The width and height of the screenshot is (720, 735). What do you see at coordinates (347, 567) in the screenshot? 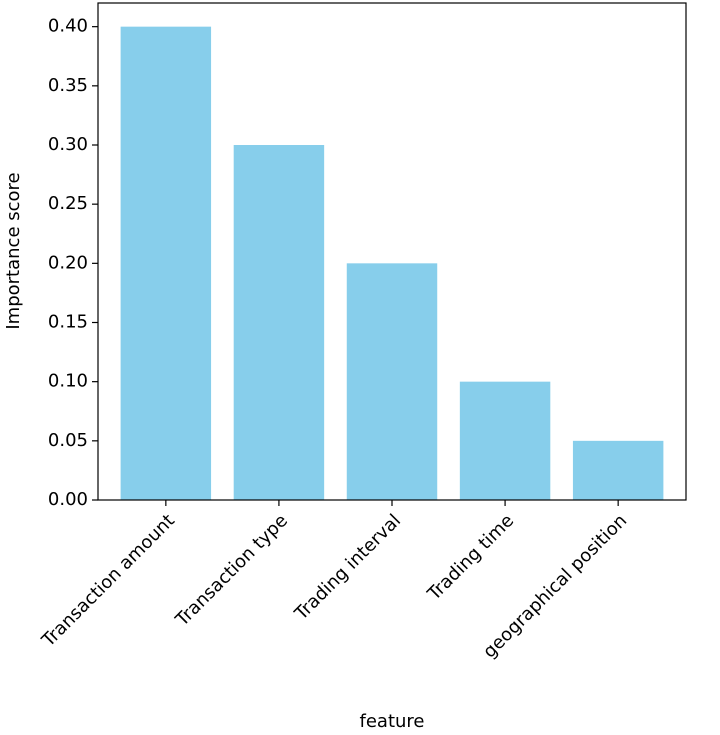
I see `x-tick-label: Trading interval` at bounding box center [347, 567].